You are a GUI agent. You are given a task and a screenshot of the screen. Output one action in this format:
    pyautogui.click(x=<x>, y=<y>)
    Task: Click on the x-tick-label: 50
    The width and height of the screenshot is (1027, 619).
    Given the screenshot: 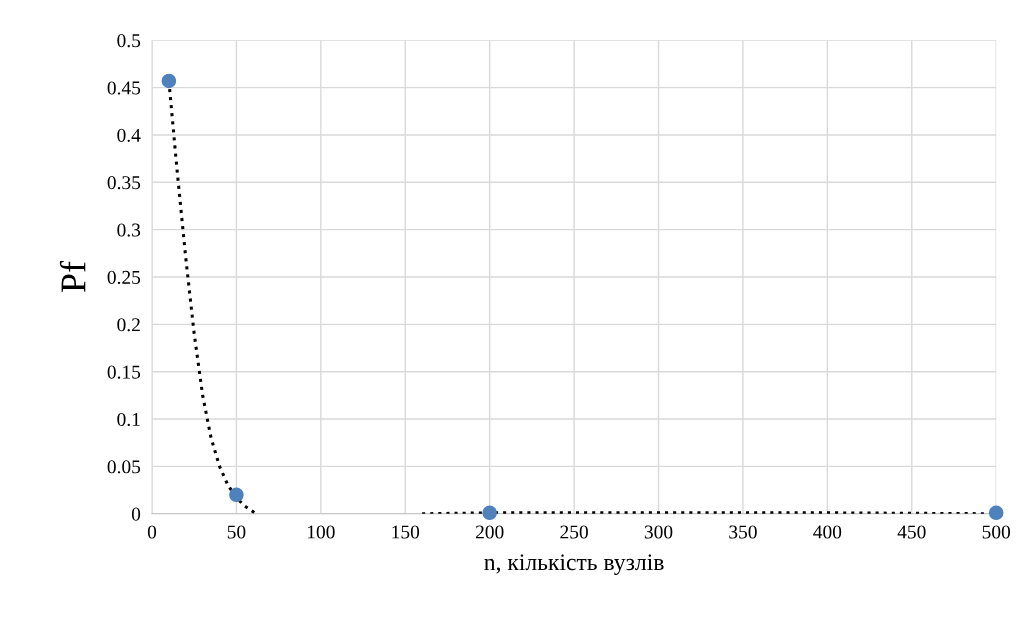 What is the action you would take?
    pyautogui.click(x=236, y=532)
    